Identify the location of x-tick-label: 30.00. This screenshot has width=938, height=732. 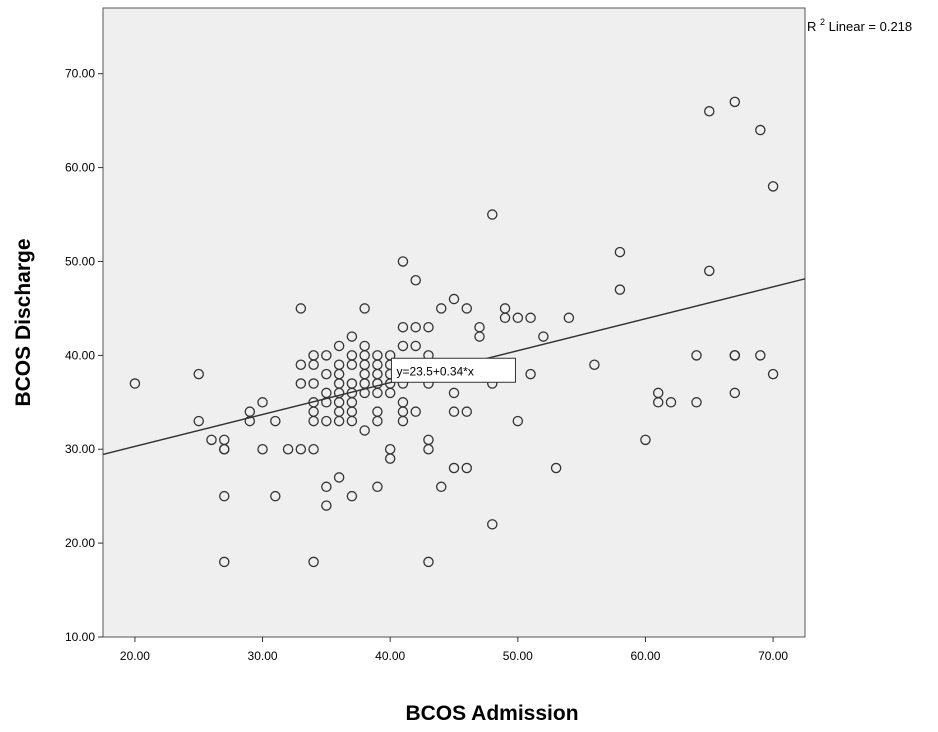
(263, 656).